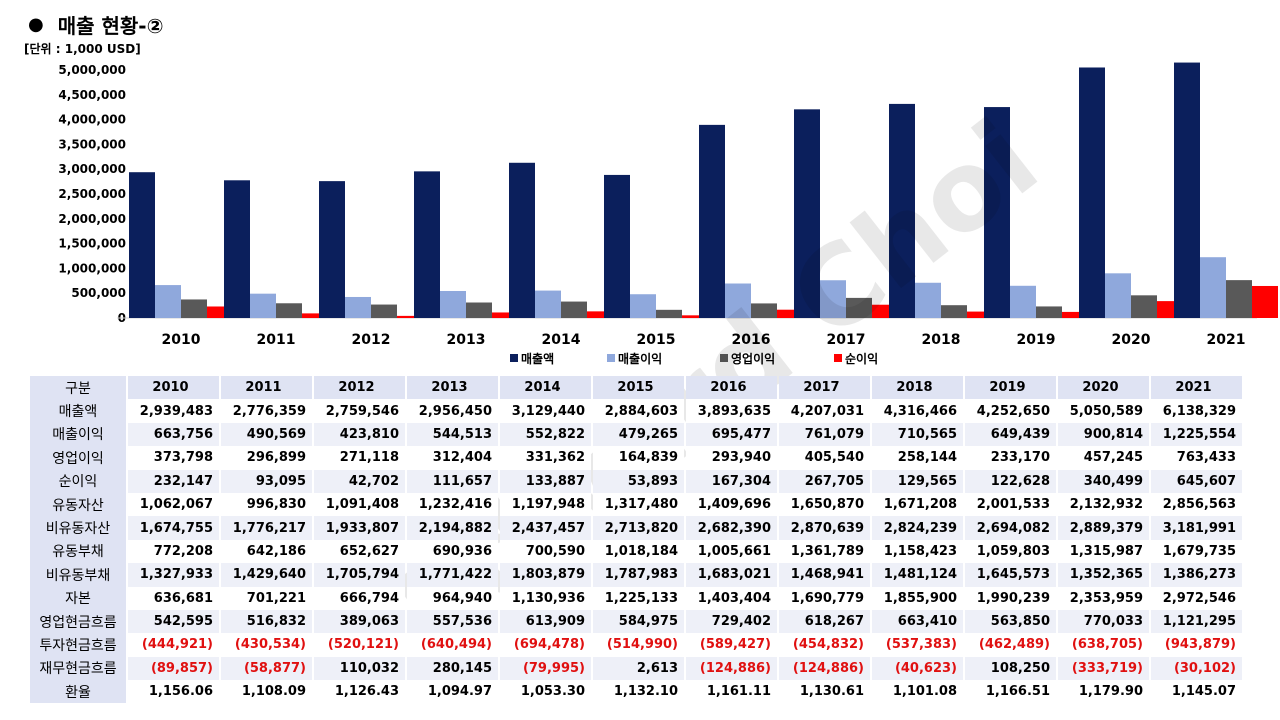  What do you see at coordinates (1196, 645) in the screenshot?
I see `table-cell: (943,879)` at bounding box center [1196, 645].